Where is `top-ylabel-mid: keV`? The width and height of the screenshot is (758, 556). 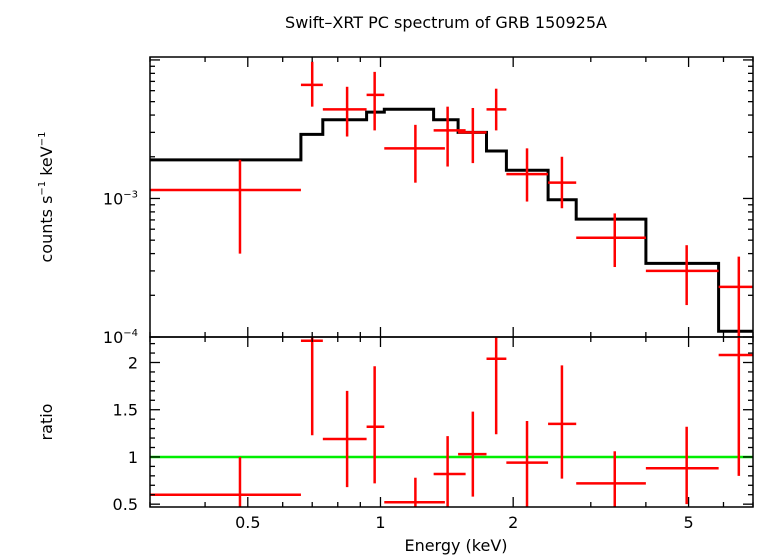
top-ylabel-mid: keV is located at coordinates (46, 163).